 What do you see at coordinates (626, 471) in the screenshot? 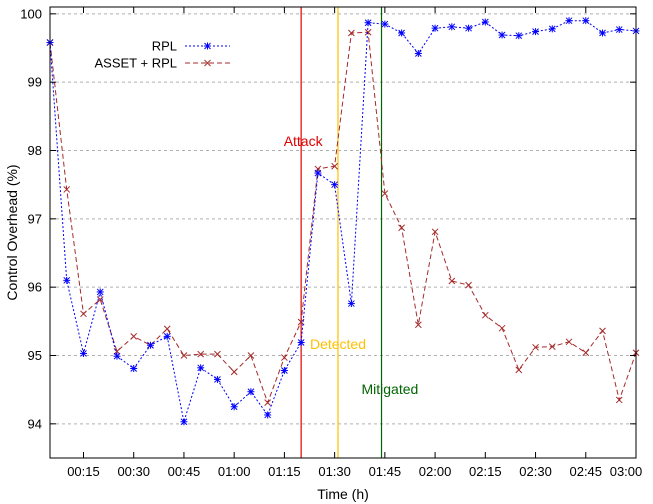
I see `x-tick-label: 03:00` at bounding box center [626, 471].